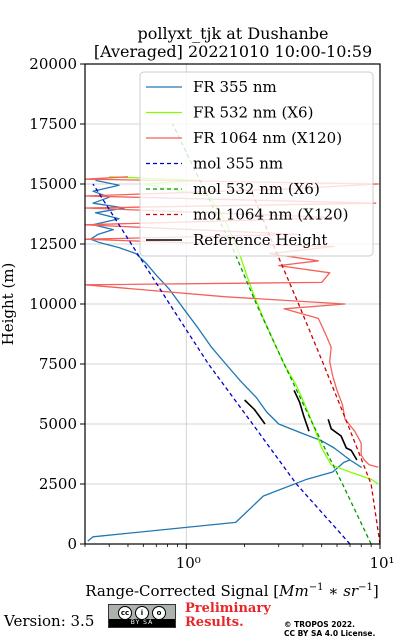 The image size is (400, 640). What do you see at coordinates (58, 424) in the screenshot?
I see `y-tick-label: 5000` at bounding box center [58, 424].